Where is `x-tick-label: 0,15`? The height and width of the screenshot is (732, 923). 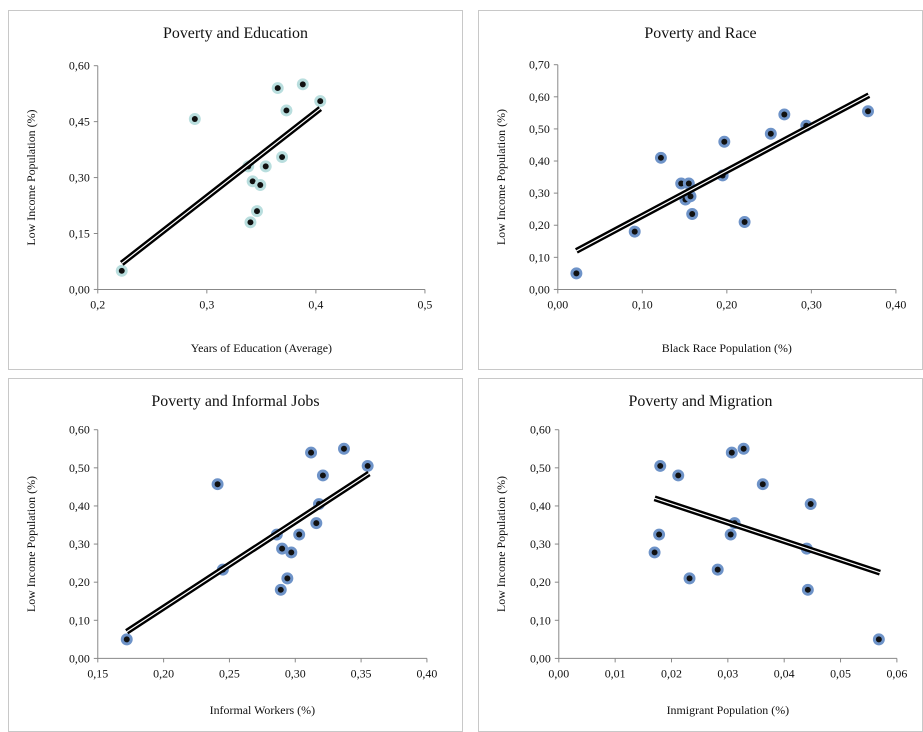
x-tick-label: 0,15 is located at coordinates (97, 673).